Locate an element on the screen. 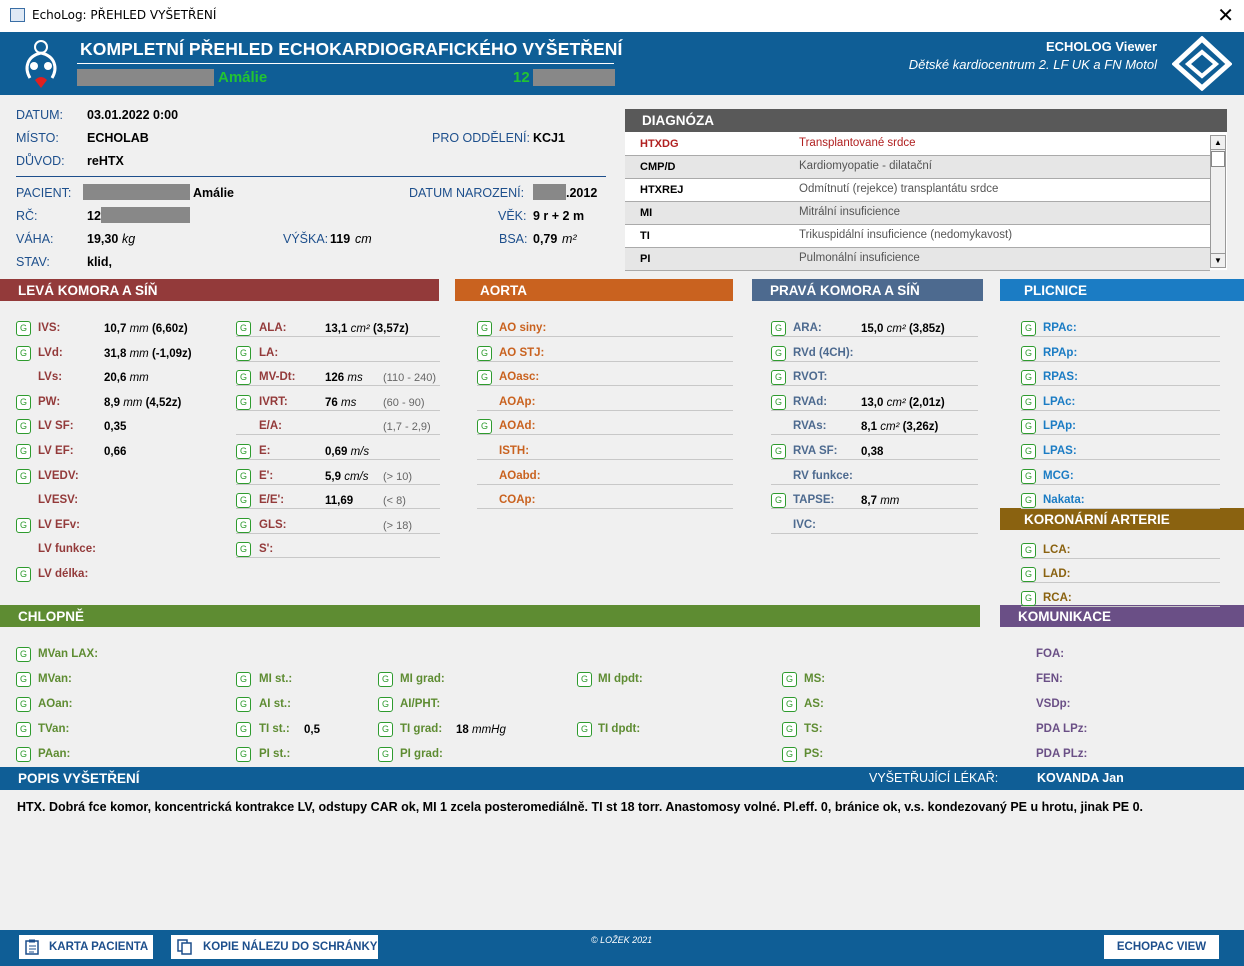  lk2-8-graph-button: G is located at coordinates (243, 525).